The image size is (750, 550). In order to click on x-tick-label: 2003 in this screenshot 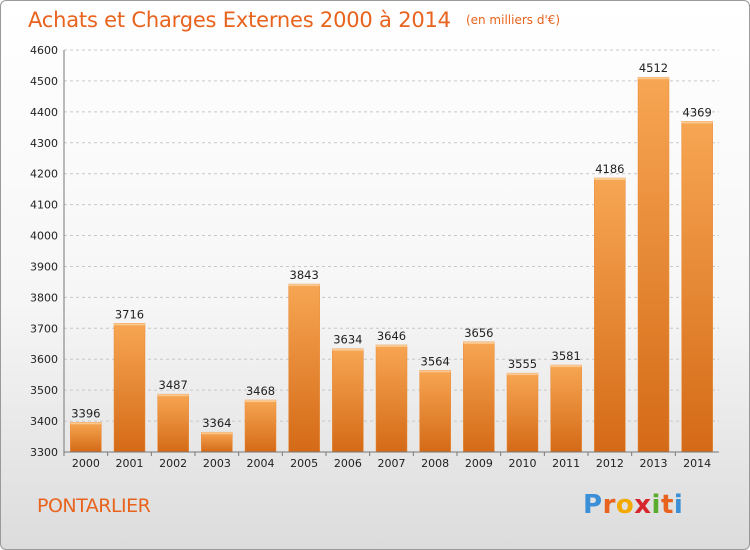, I will do `click(217, 463)`.